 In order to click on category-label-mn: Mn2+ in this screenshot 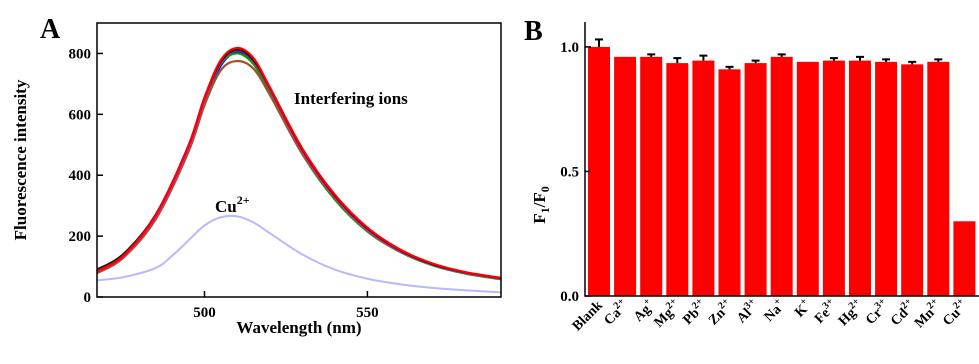, I will do `click(927, 313)`.